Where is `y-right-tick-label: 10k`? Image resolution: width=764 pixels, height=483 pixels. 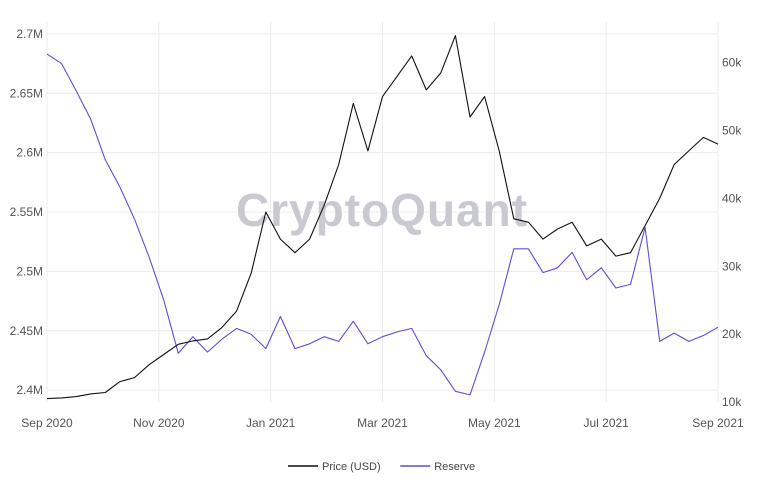
y-right-tick-label: 10k is located at coordinates (732, 402).